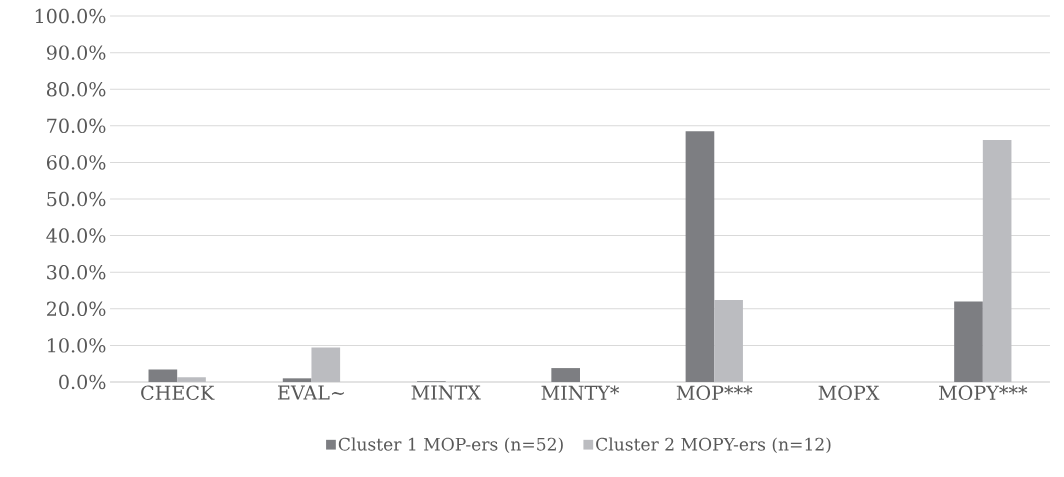 Image resolution: width=1064 pixels, height=477 pixels. I want to click on y-tick-label: 50.0%, so click(76, 199).